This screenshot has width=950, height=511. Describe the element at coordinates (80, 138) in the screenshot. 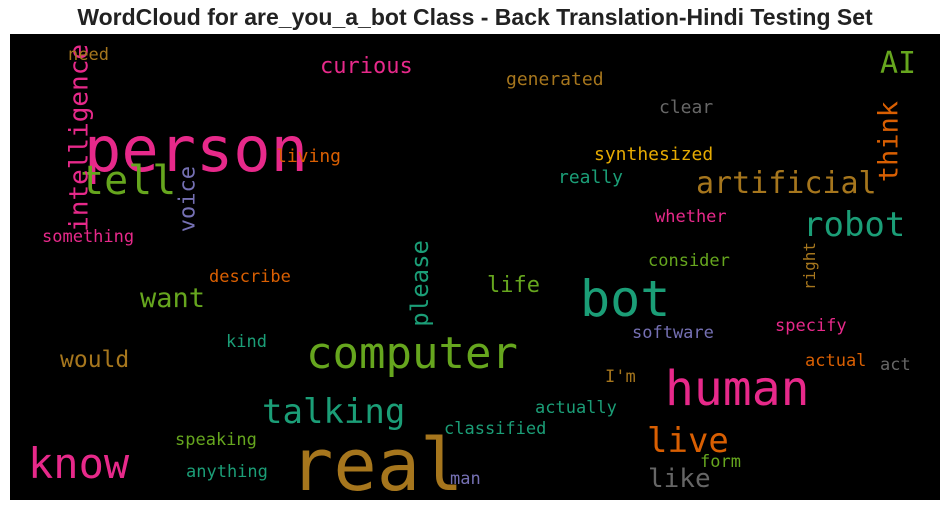

I see `word-intelligence: intelligence` at that location.